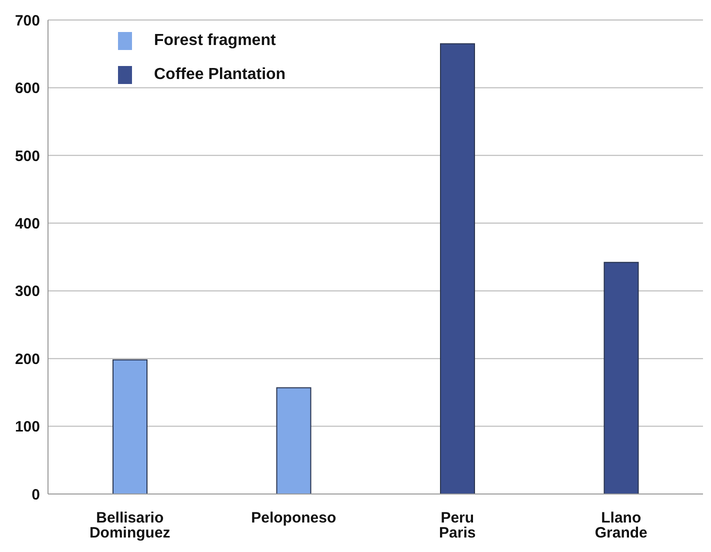 Image resolution: width=711 pixels, height=552 pixels. Describe the element at coordinates (27, 359) in the screenshot. I see `y-tick-label: 200` at that location.